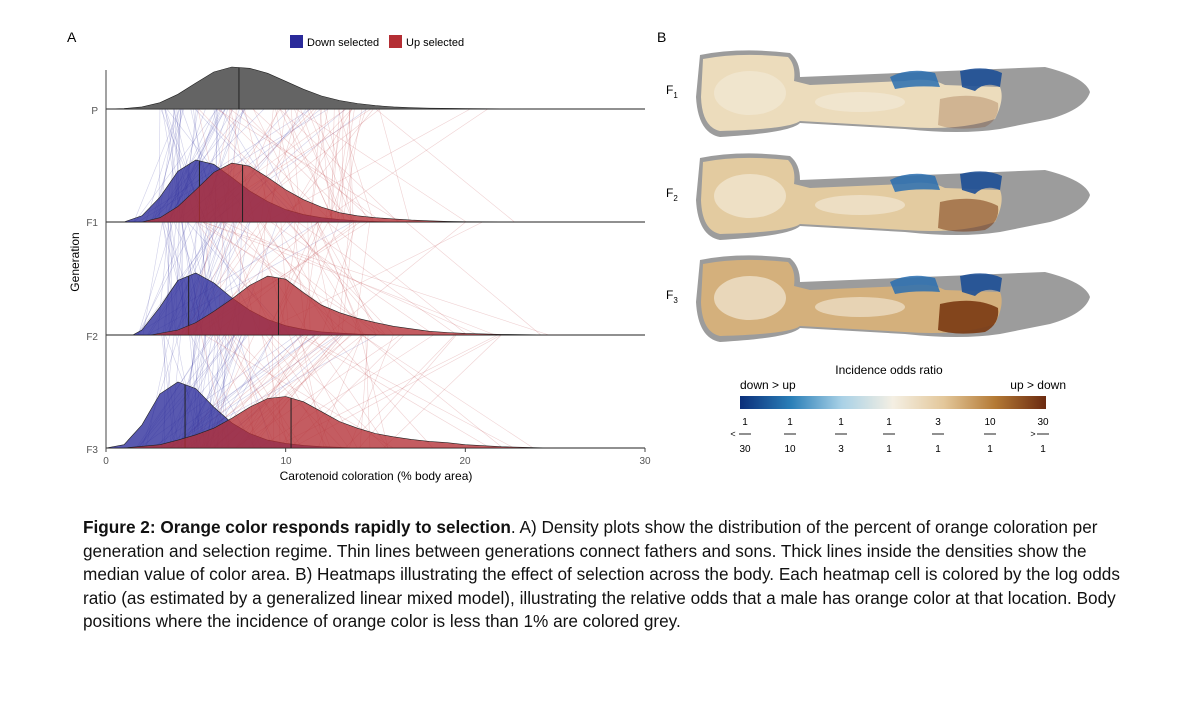 This screenshot has height=704, width=1200. What do you see at coordinates (92, 450) in the screenshot?
I see `gen-label-f3: F3` at bounding box center [92, 450].